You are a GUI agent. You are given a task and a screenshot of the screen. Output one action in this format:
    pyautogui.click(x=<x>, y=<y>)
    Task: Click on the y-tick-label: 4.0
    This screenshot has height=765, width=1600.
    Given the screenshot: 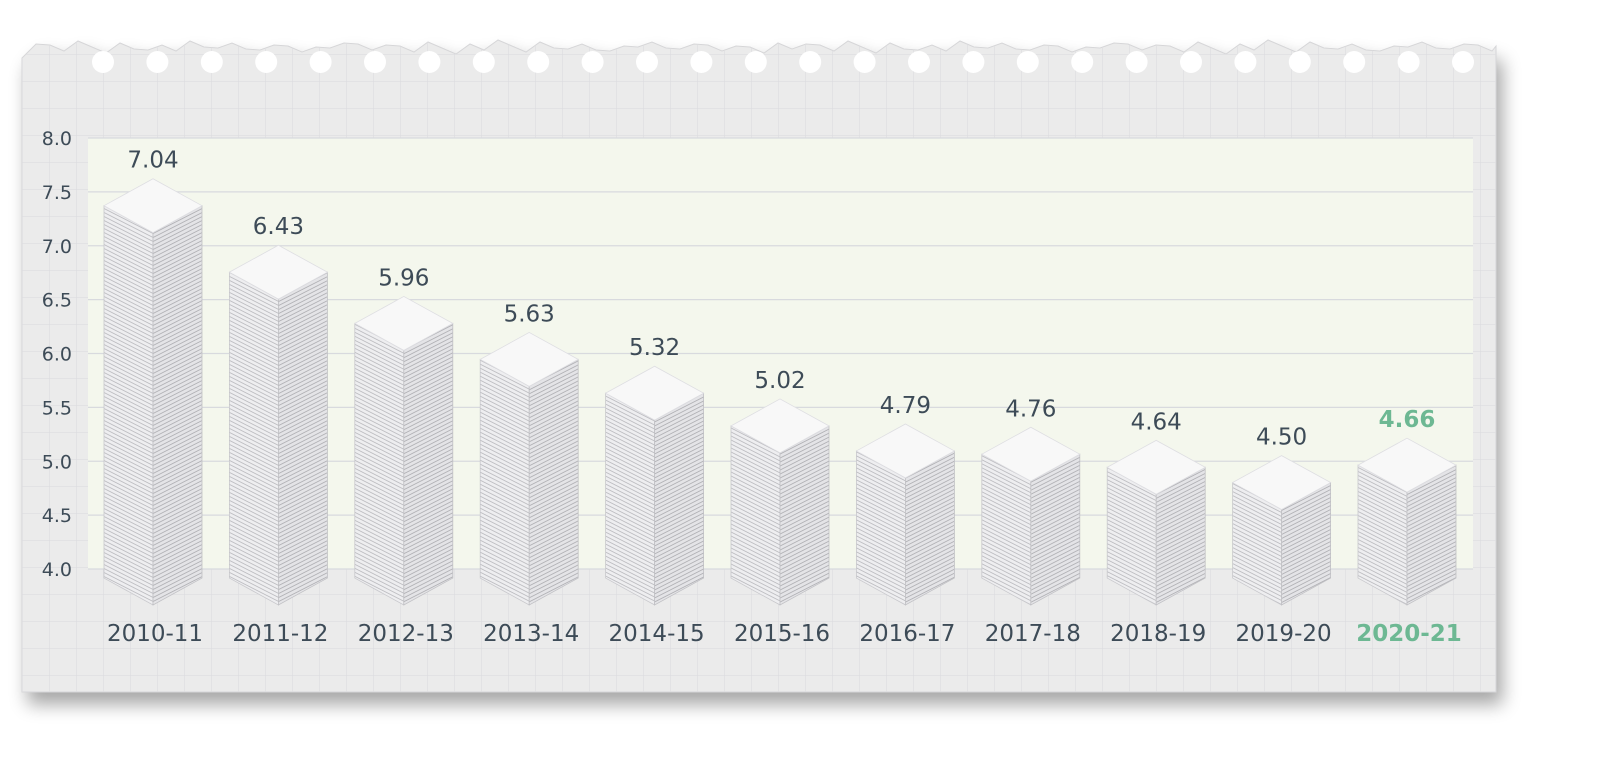 What is the action you would take?
    pyautogui.click(x=57, y=570)
    